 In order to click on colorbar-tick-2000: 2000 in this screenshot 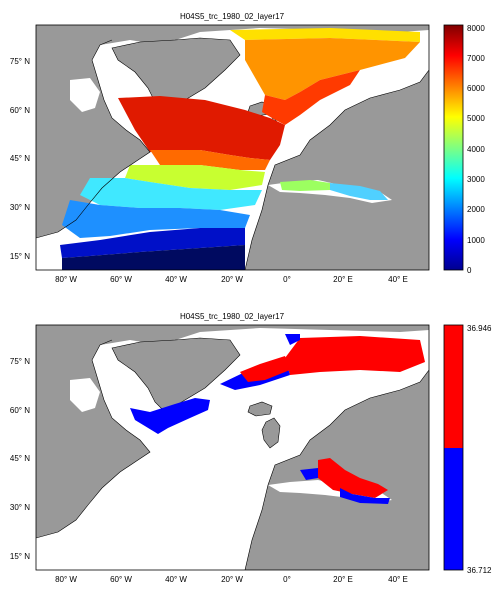, I will do `click(476, 209)`.